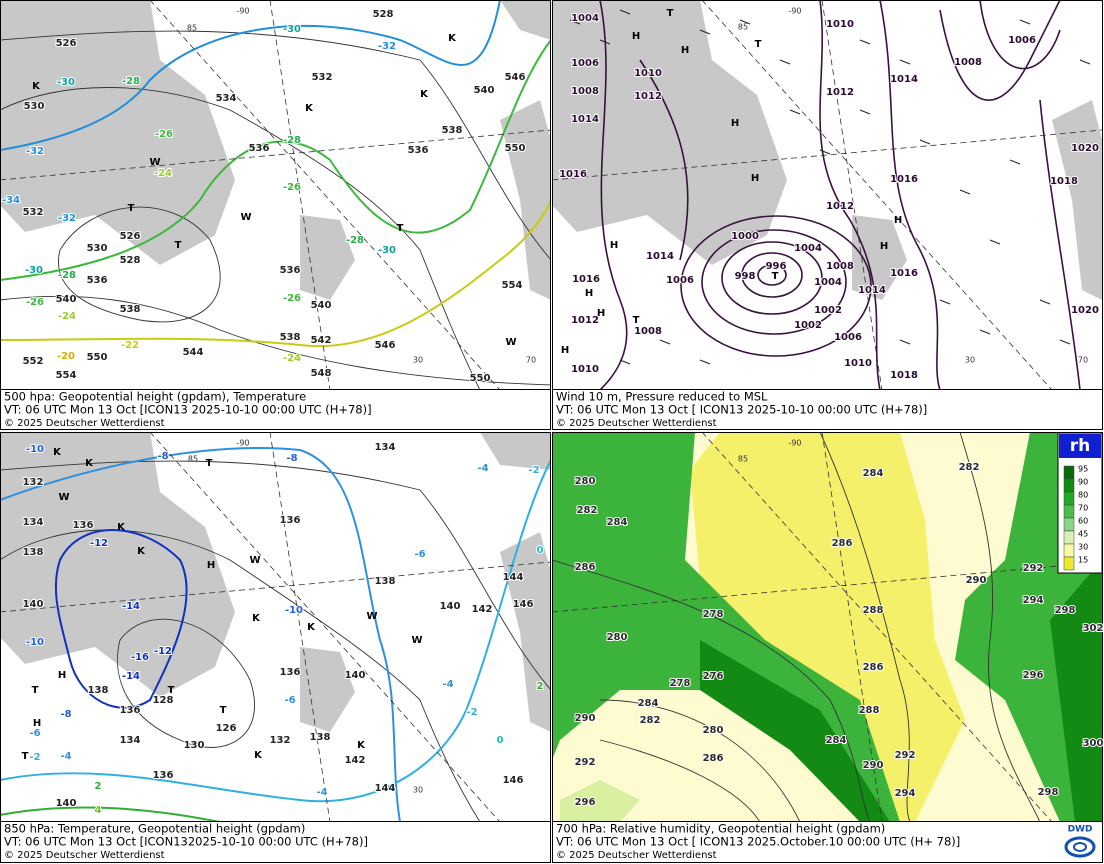 The image size is (1104, 864). What do you see at coordinates (523, 604) in the screenshot?
I see `contour-label: 146` at bounding box center [523, 604].